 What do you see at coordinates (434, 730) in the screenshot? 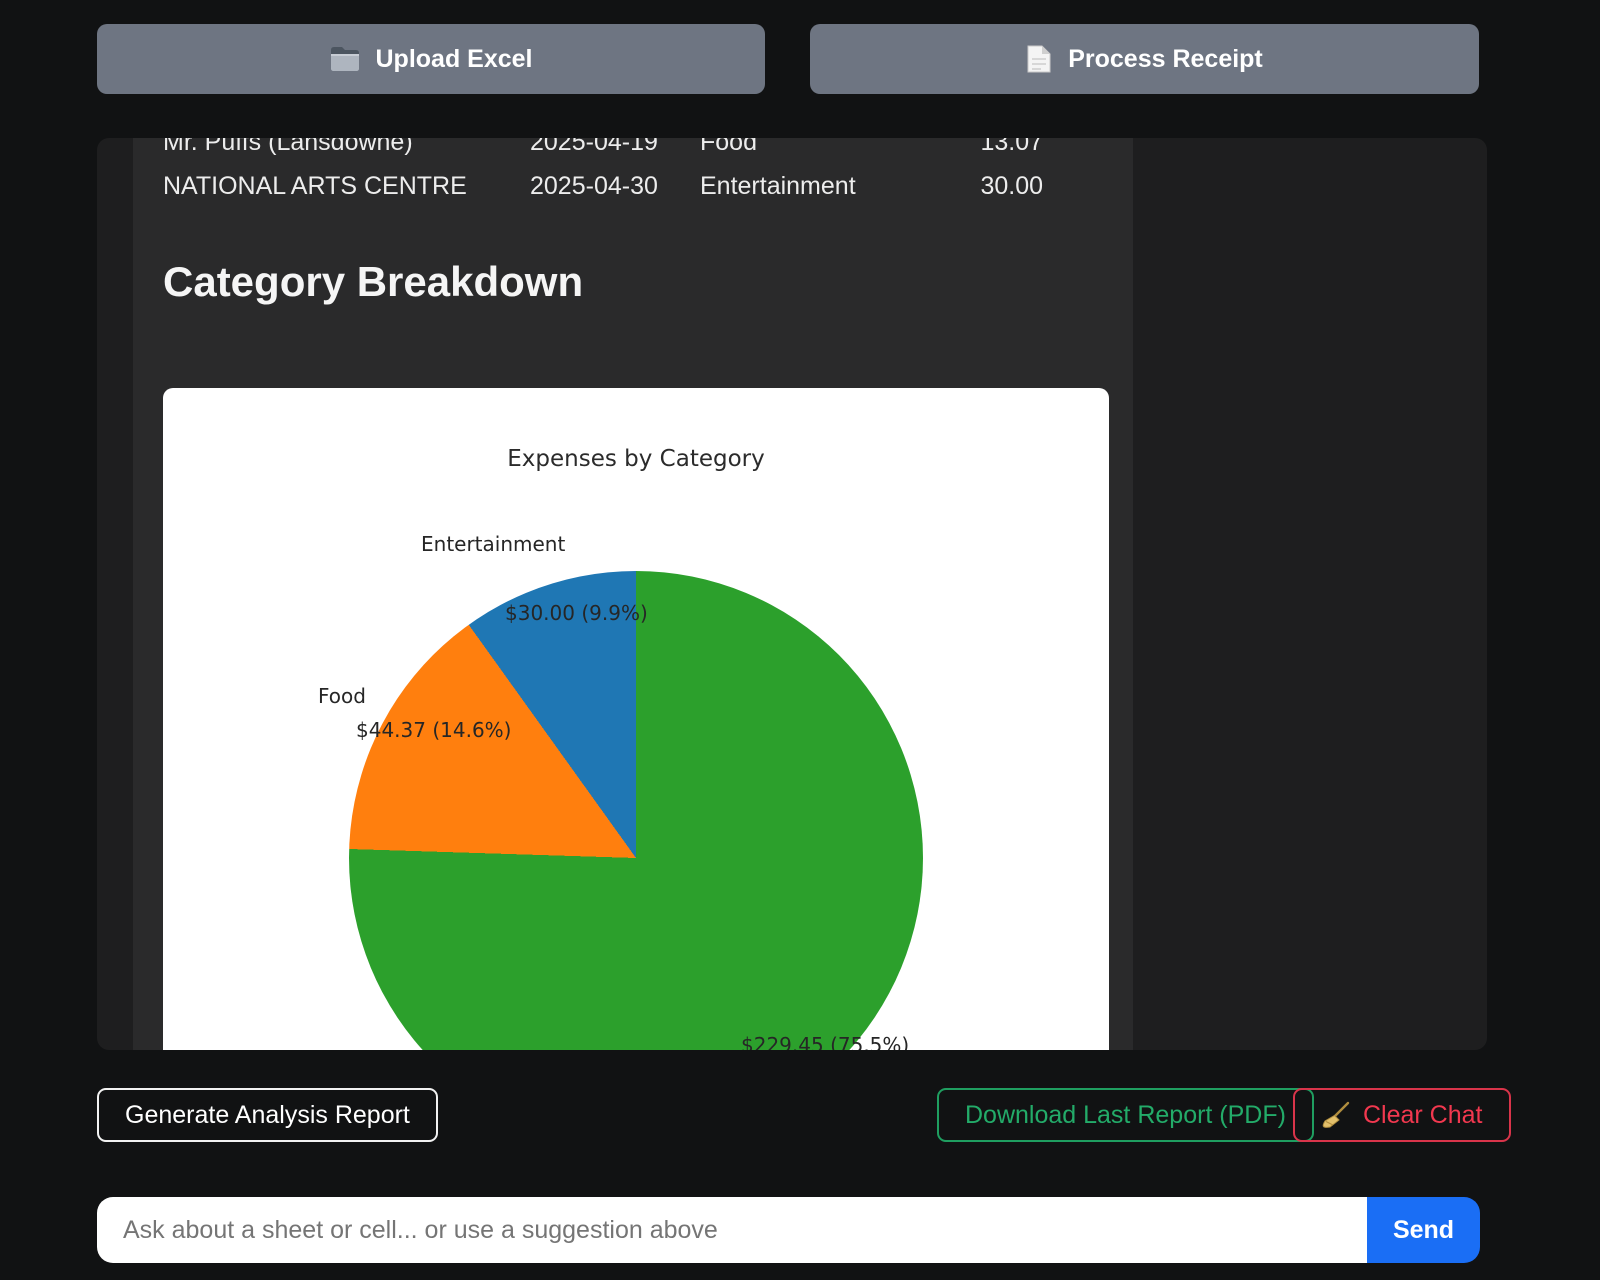
I see `slice-value-food: $44.37 (14.6%)` at bounding box center [434, 730].